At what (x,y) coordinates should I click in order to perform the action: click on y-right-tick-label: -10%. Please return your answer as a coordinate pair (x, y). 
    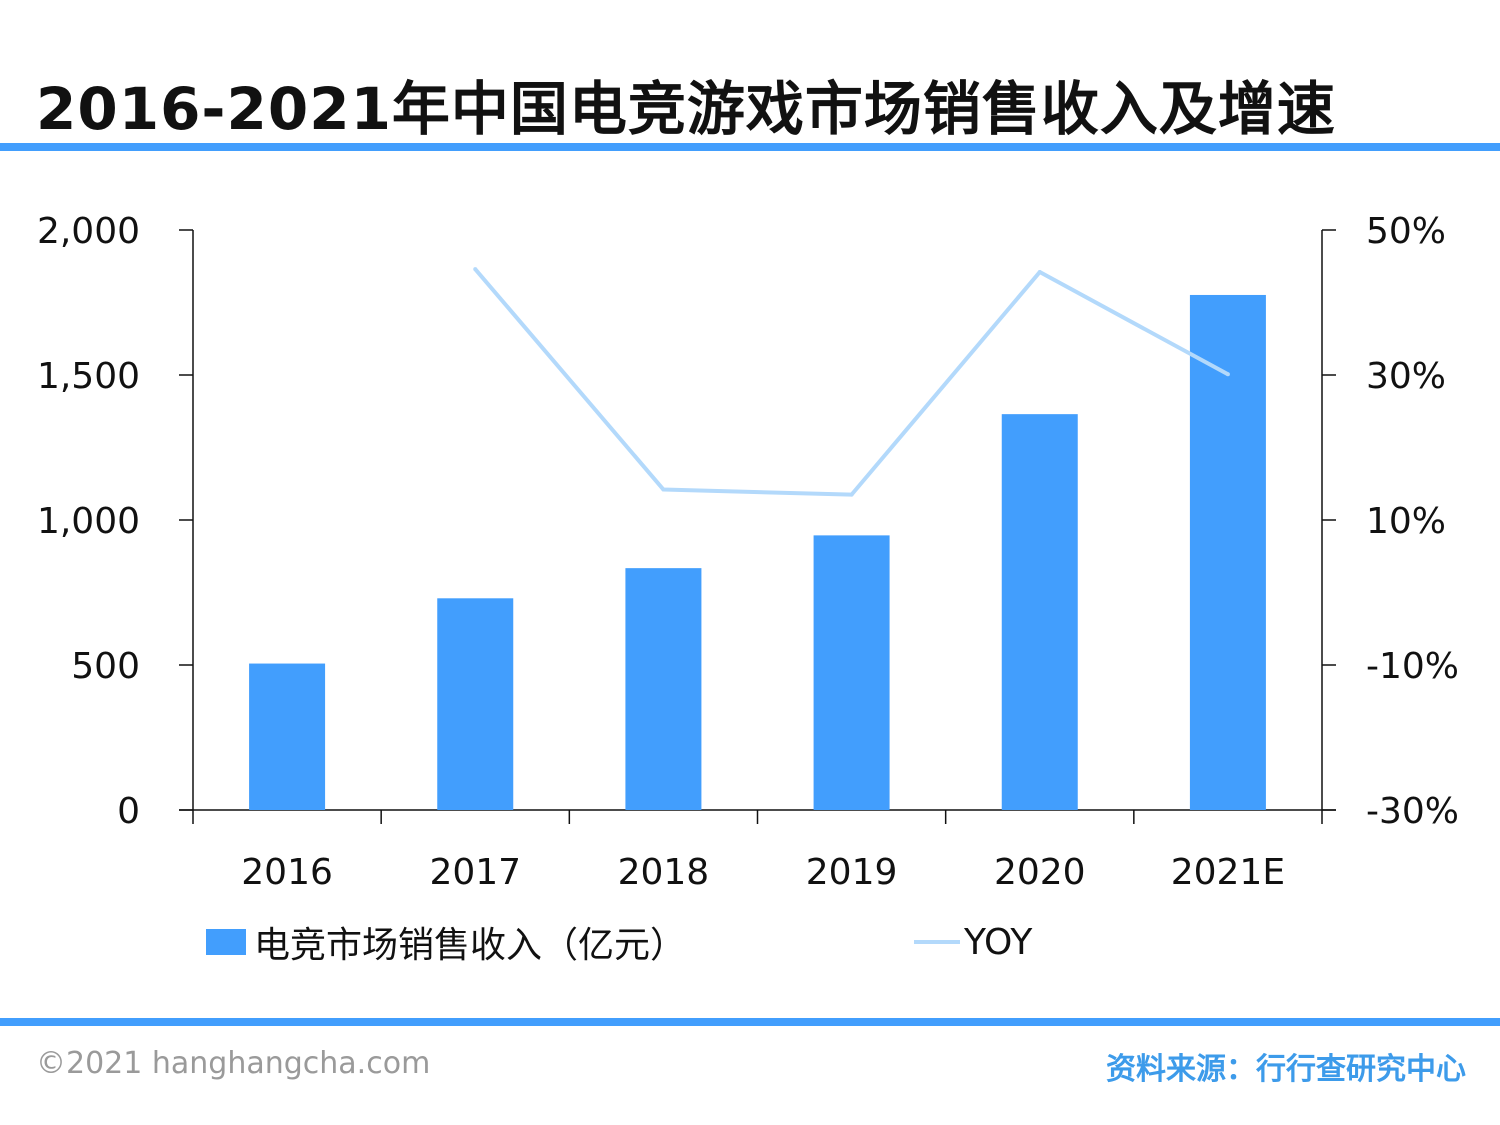
    Looking at the image, I should click on (1412, 666).